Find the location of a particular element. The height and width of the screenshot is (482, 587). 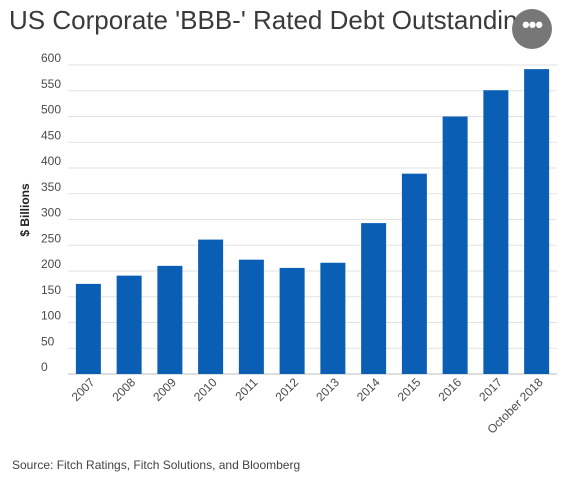

y-tick-label: 150 is located at coordinates (51, 290).